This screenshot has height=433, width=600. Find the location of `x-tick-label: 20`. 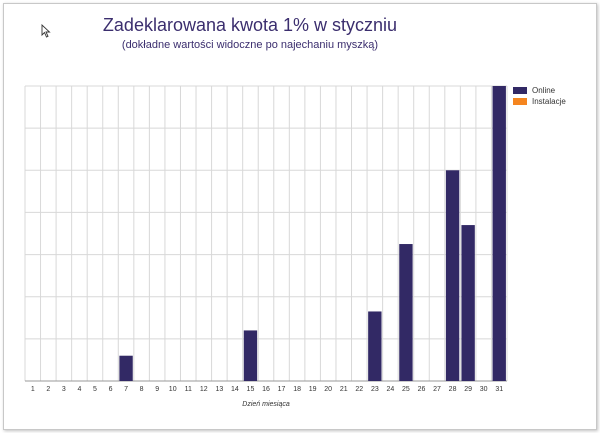

x-tick-label: 20 is located at coordinates (328, 389).